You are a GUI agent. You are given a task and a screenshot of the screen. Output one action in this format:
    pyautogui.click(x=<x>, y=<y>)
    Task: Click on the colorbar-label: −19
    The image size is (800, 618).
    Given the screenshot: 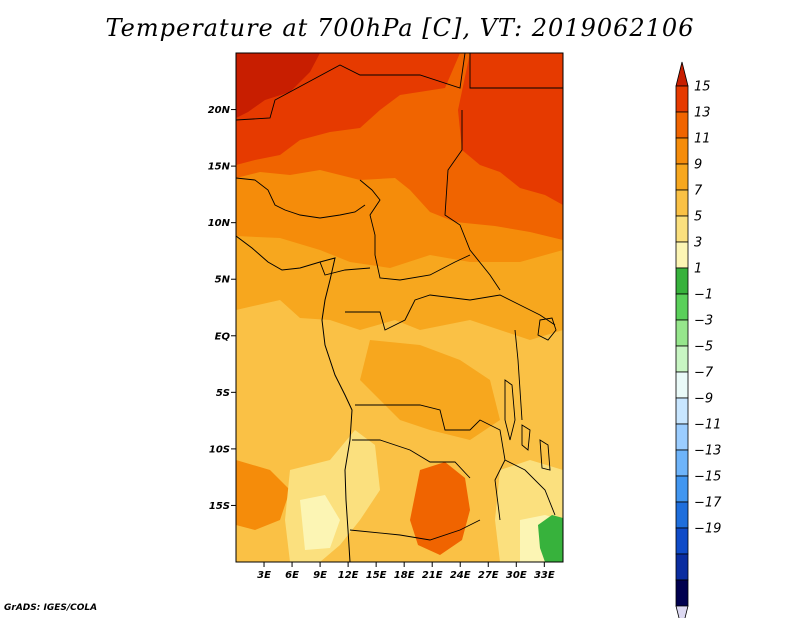 What is the action you would take?
    pyautogui.click(x=707, y=529)
    